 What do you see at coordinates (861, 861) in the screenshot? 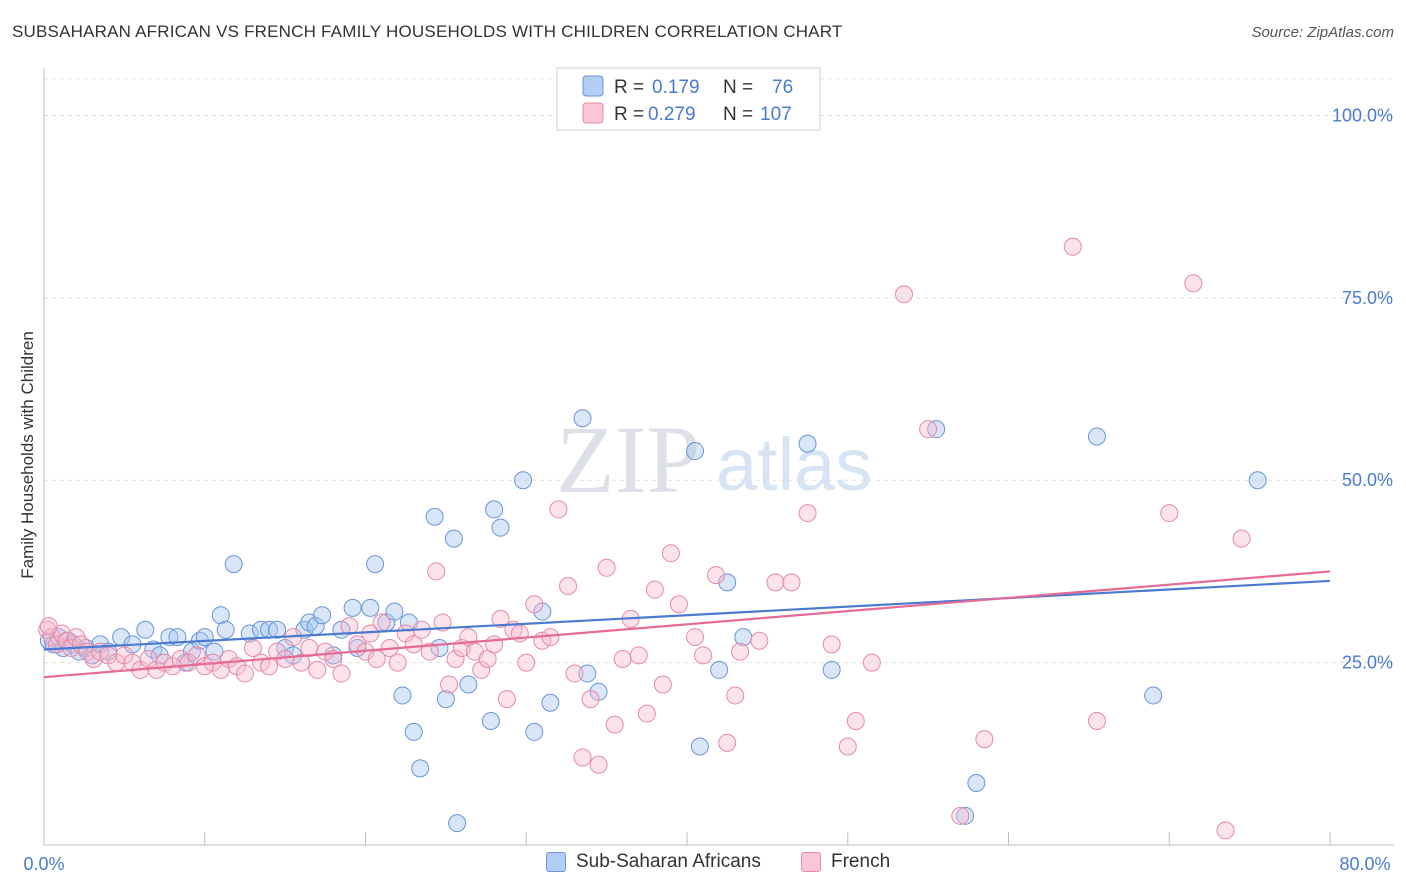
I see `bottom-legend-label-french: French` at bounding box center [861, 861].